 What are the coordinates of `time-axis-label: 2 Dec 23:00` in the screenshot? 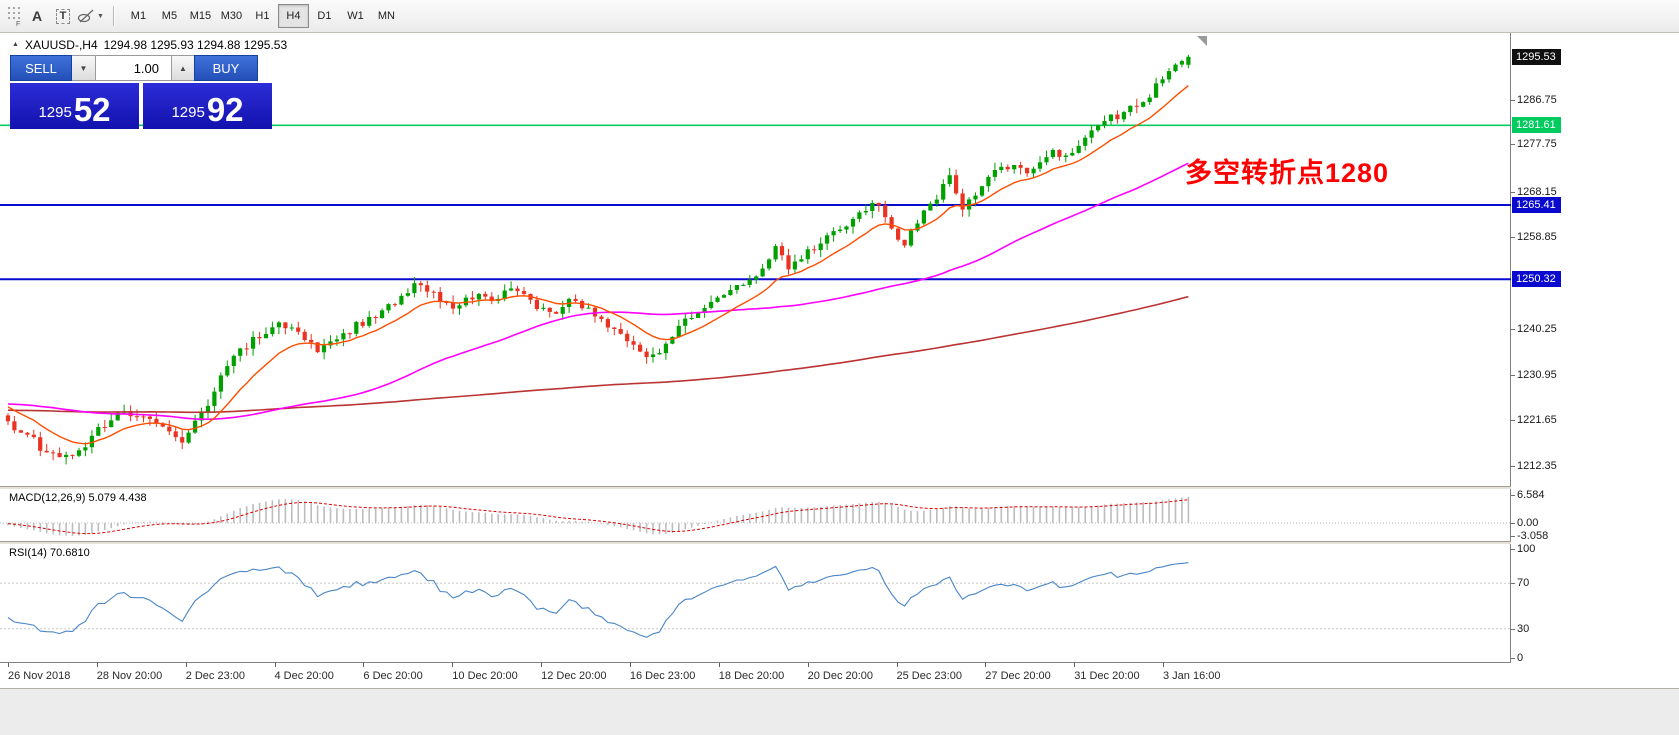 It's located at (215, 676).